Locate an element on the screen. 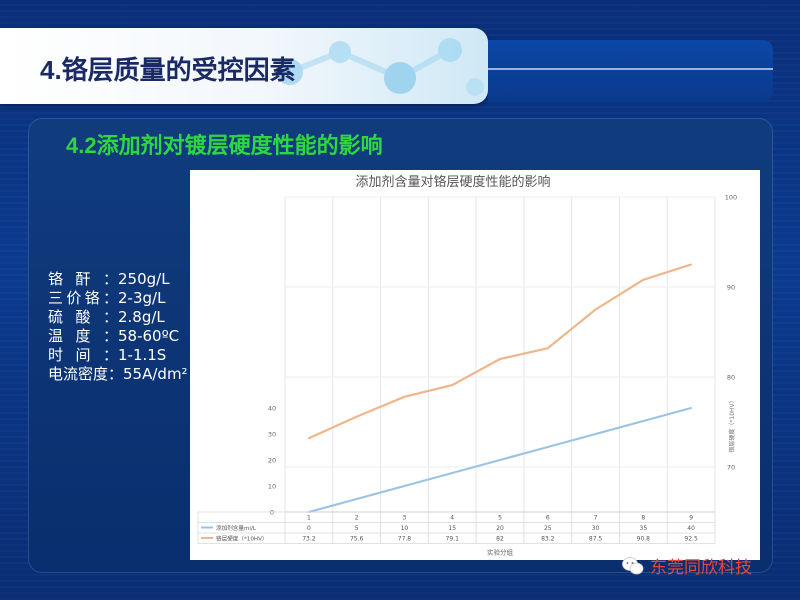  data-label: 75.6 is located at coordinates (357, 539).